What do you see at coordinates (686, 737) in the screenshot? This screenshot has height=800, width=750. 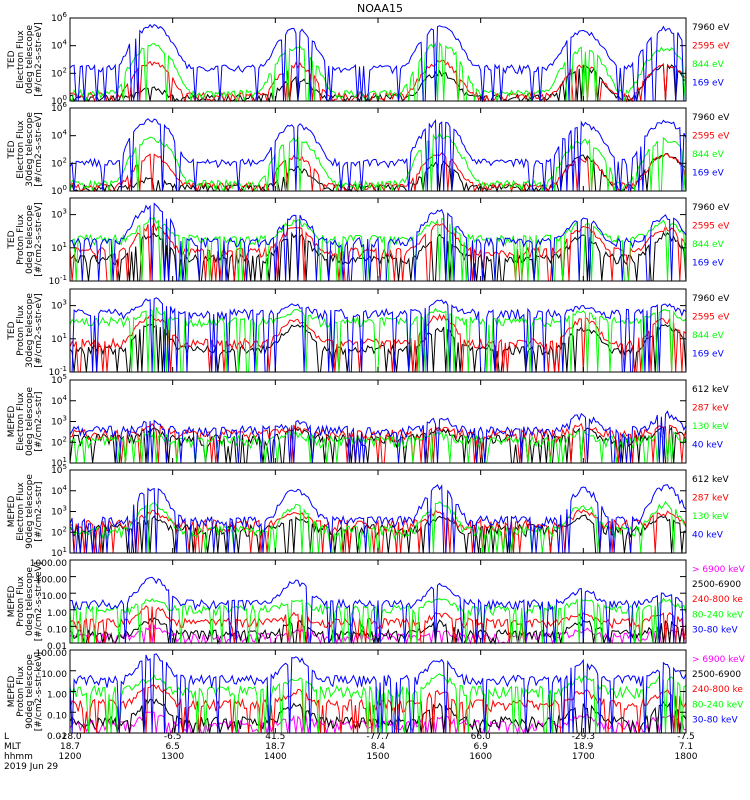 I see `footer-value-l: -7.5` at bounding box center [686, 737].